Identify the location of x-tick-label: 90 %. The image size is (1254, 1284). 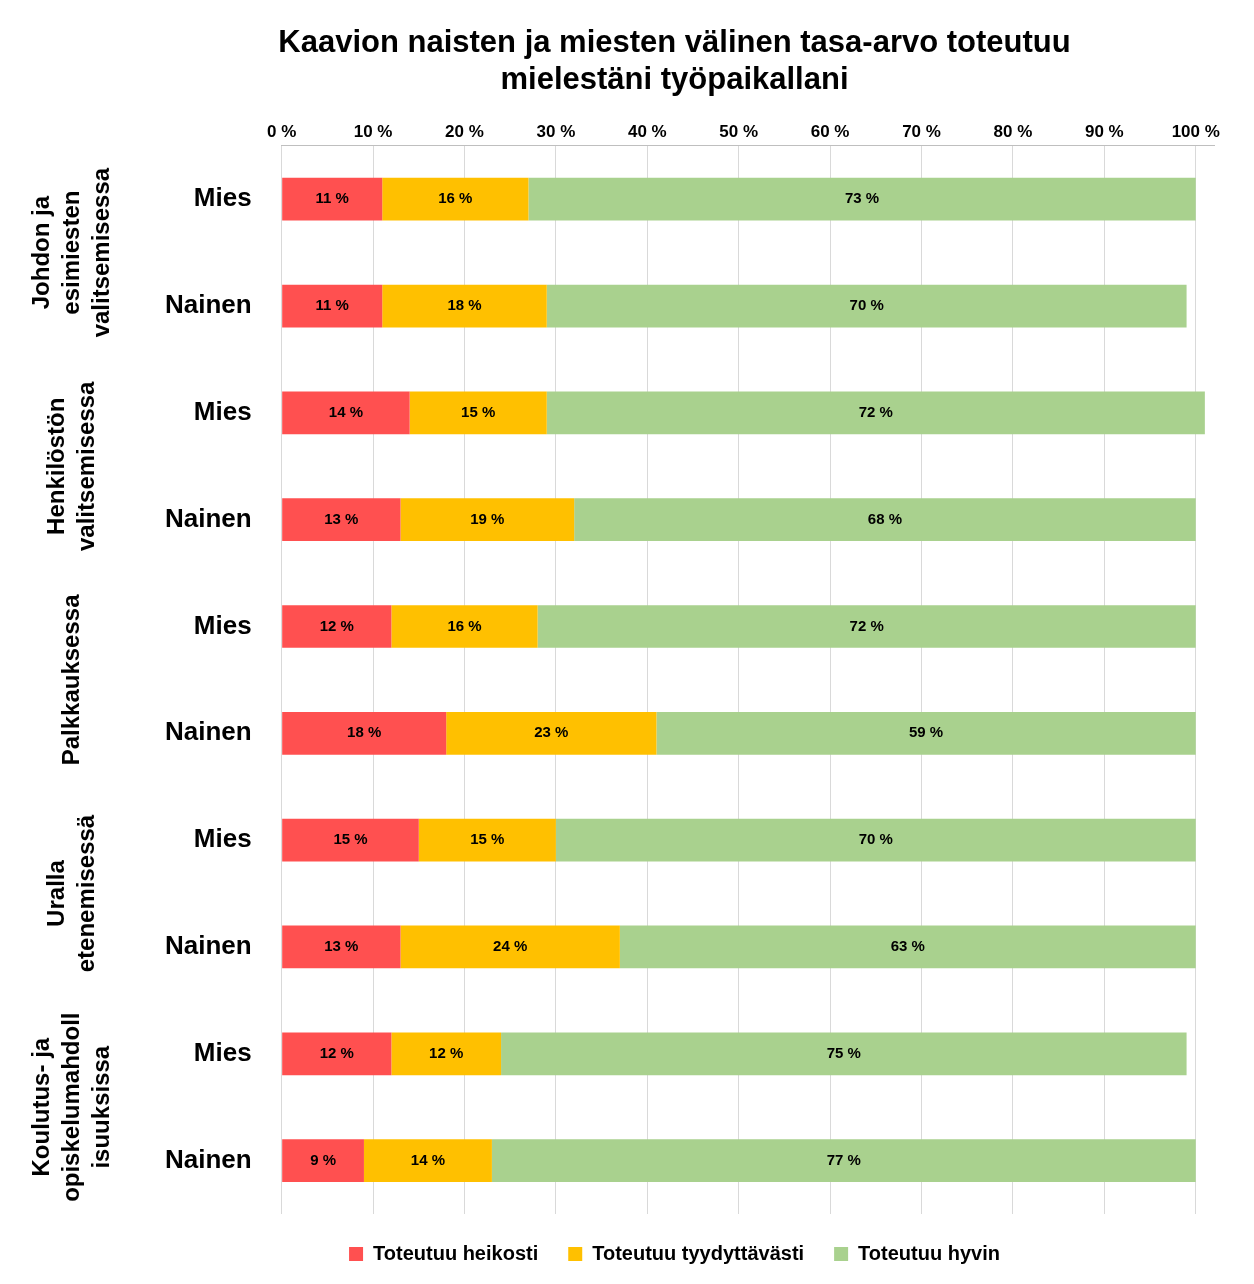
(1104, 132).